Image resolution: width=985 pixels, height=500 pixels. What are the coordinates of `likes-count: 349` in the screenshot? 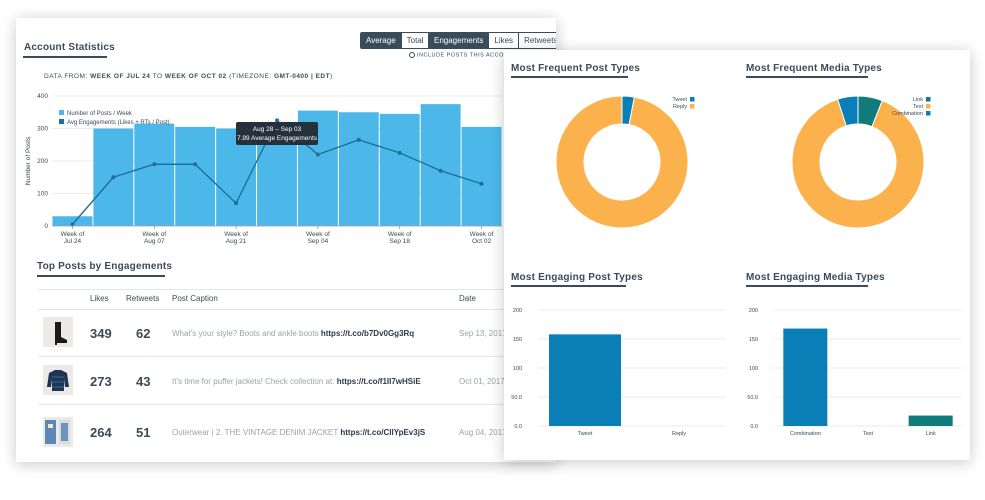 It's located at (101, 333).